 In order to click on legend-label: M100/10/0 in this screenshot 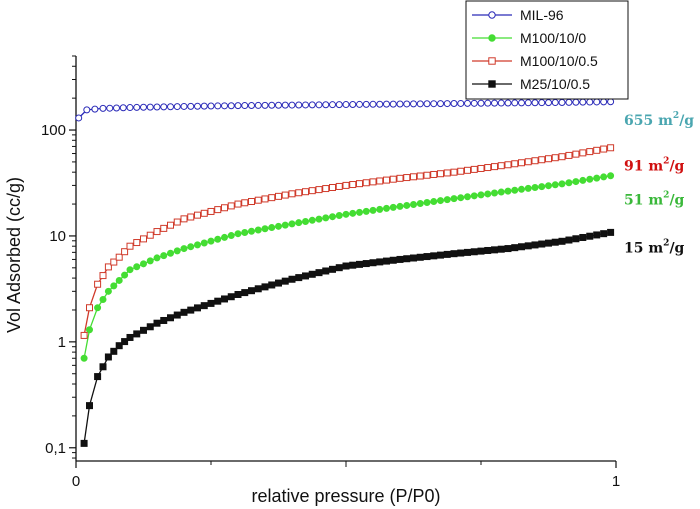, I will do `click(553, 38)`.